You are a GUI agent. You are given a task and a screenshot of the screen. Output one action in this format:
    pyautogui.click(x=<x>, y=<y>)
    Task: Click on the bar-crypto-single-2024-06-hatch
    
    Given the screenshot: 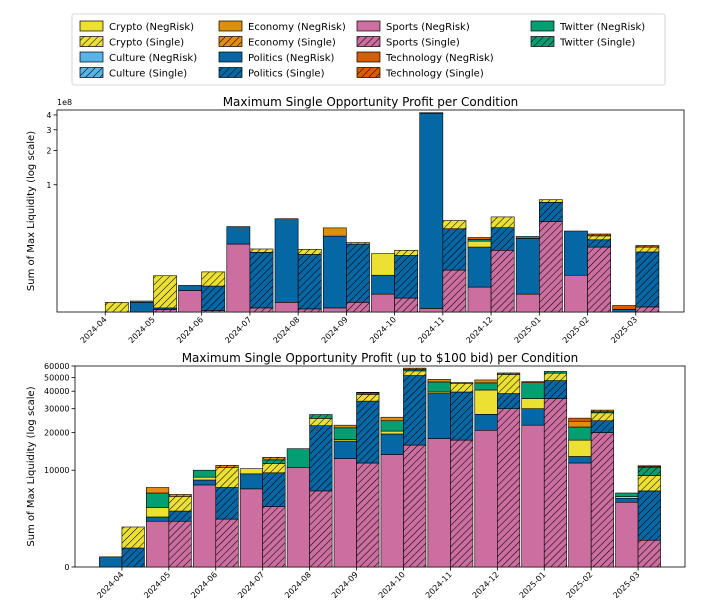 What is the action you would take?
    pyautogui.click(x=227, y=477)
    